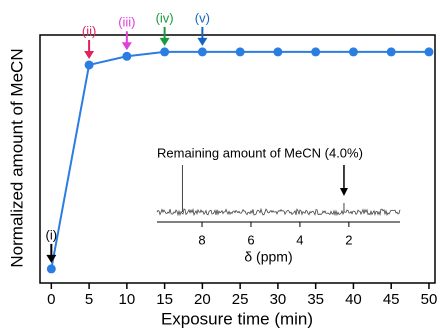 The image size is (440, 329). I want to click on inset-tick-label: 4, so click(299, 239).